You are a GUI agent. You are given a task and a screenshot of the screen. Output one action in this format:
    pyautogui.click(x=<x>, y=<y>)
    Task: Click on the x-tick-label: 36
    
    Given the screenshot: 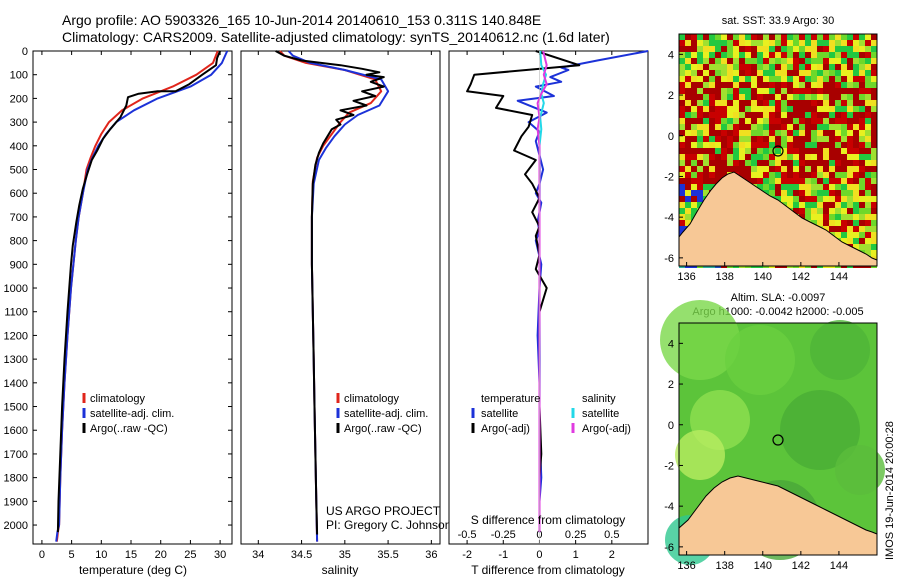 What is the action you would take?
    pyautogui.click(x=431, y=555)
    